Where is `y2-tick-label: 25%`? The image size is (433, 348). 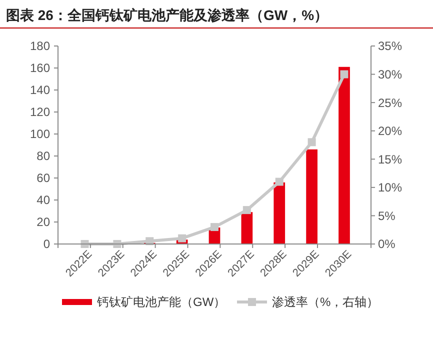 y2-tick-label: 25% is located at coordinates (390, 103).